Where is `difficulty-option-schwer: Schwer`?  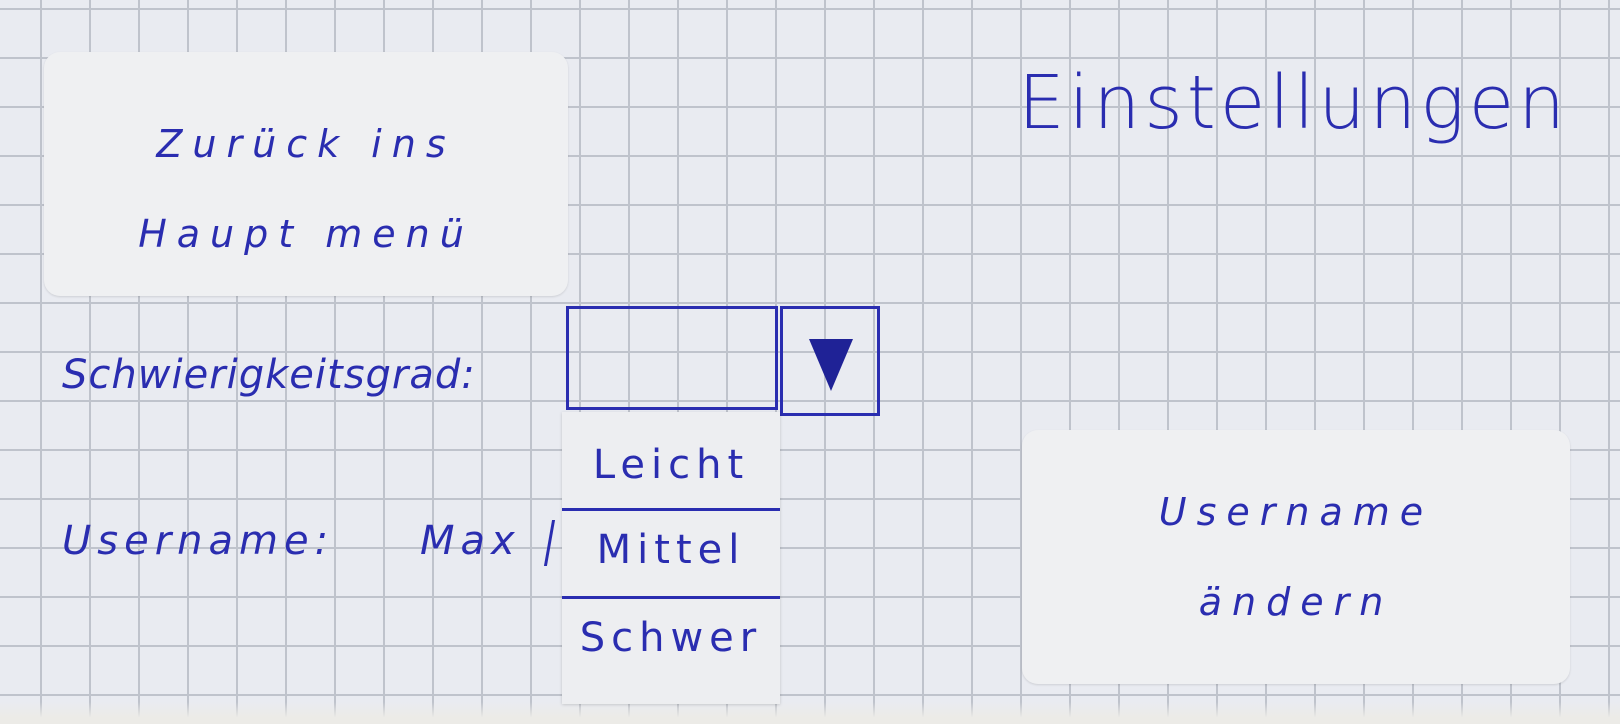
difficulty-option-schwer: Schwer is located at coordinates (671, 638).